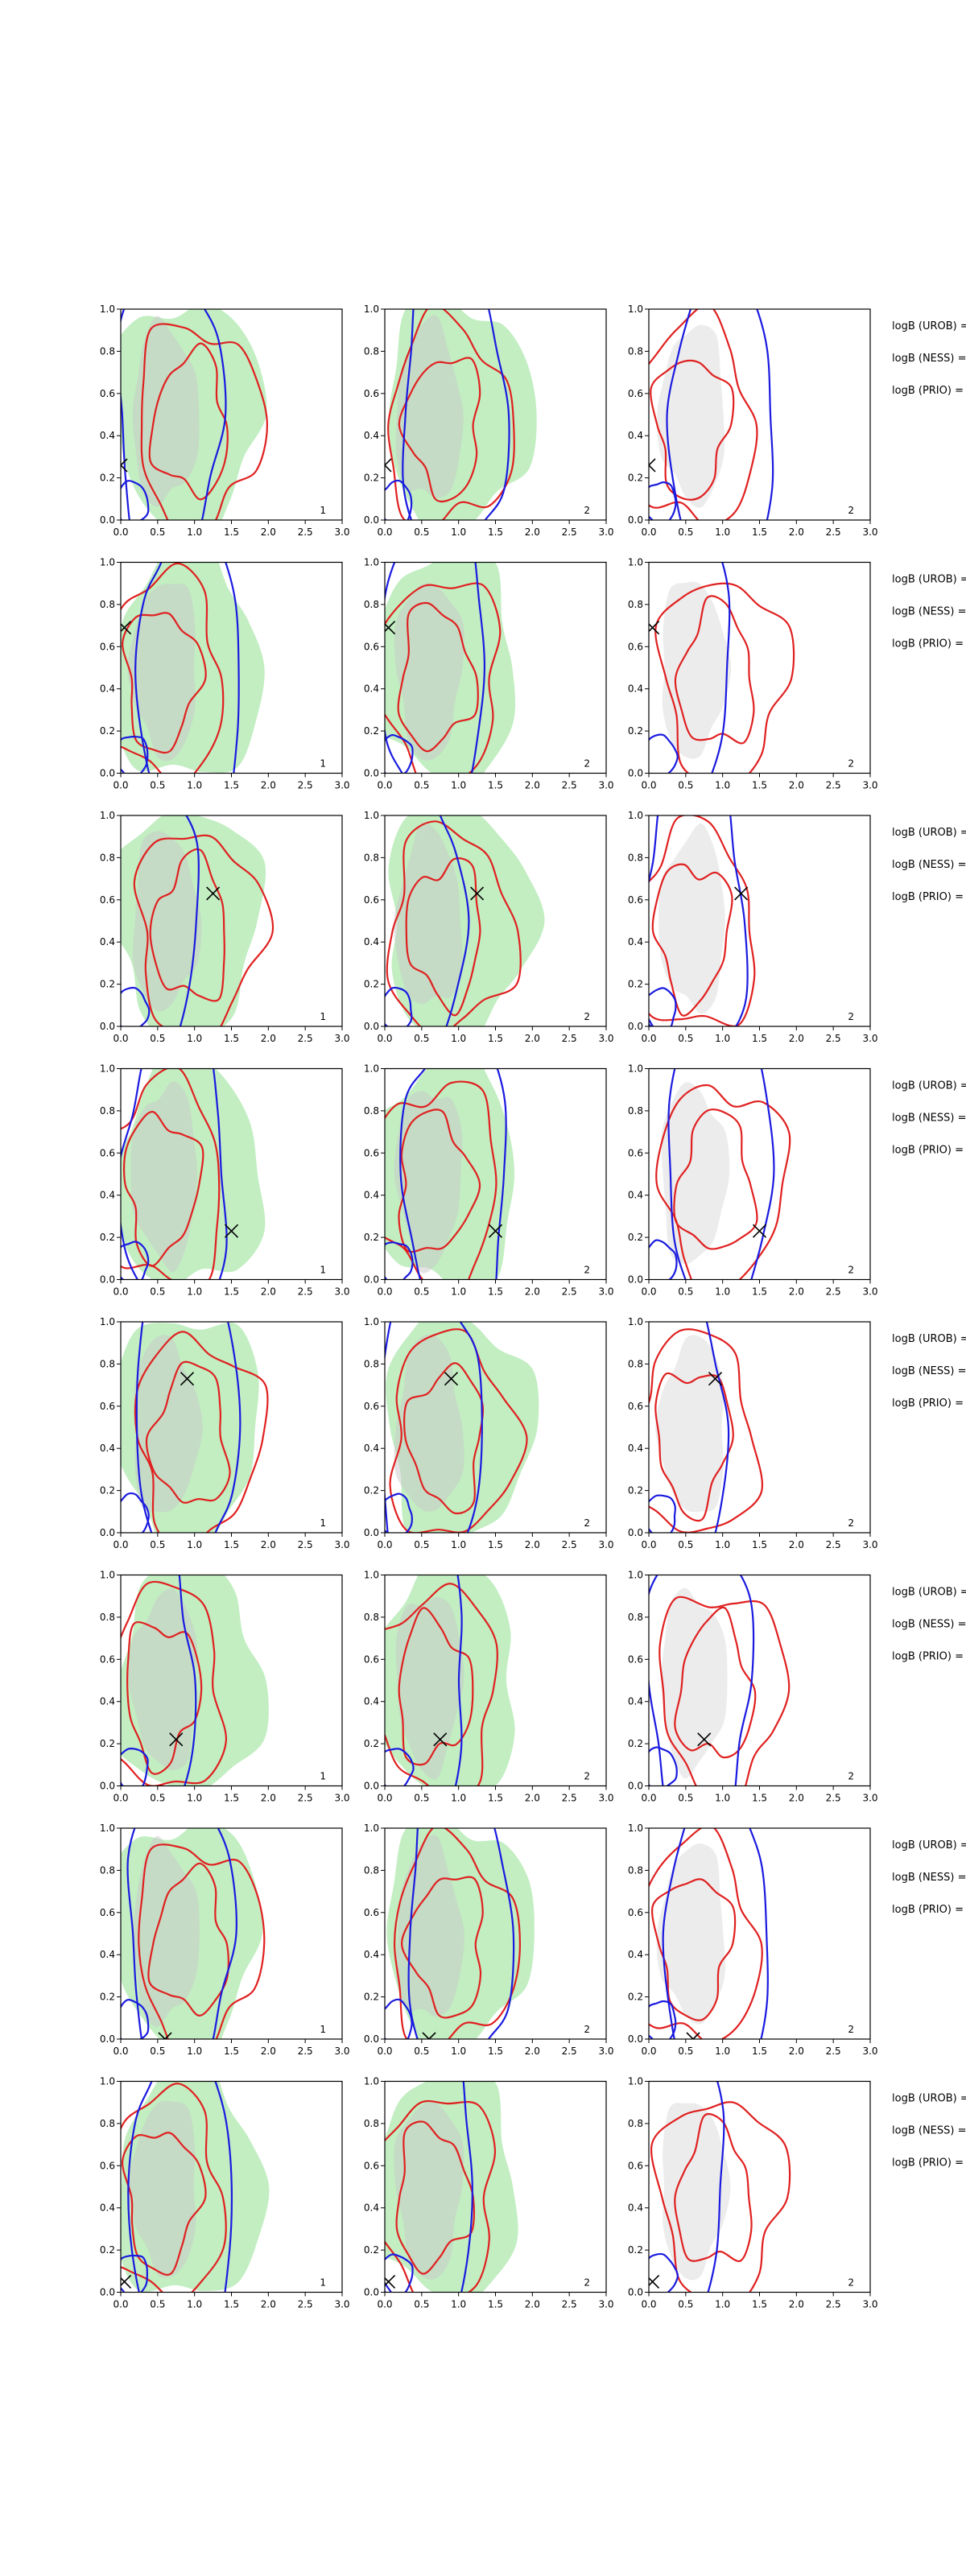 Image resolution: width=966 pixels, height=2576 pixels. Describe the element at coordinates (111, 646) in the screenshot. I see `y-tick: 0.6` at that location.